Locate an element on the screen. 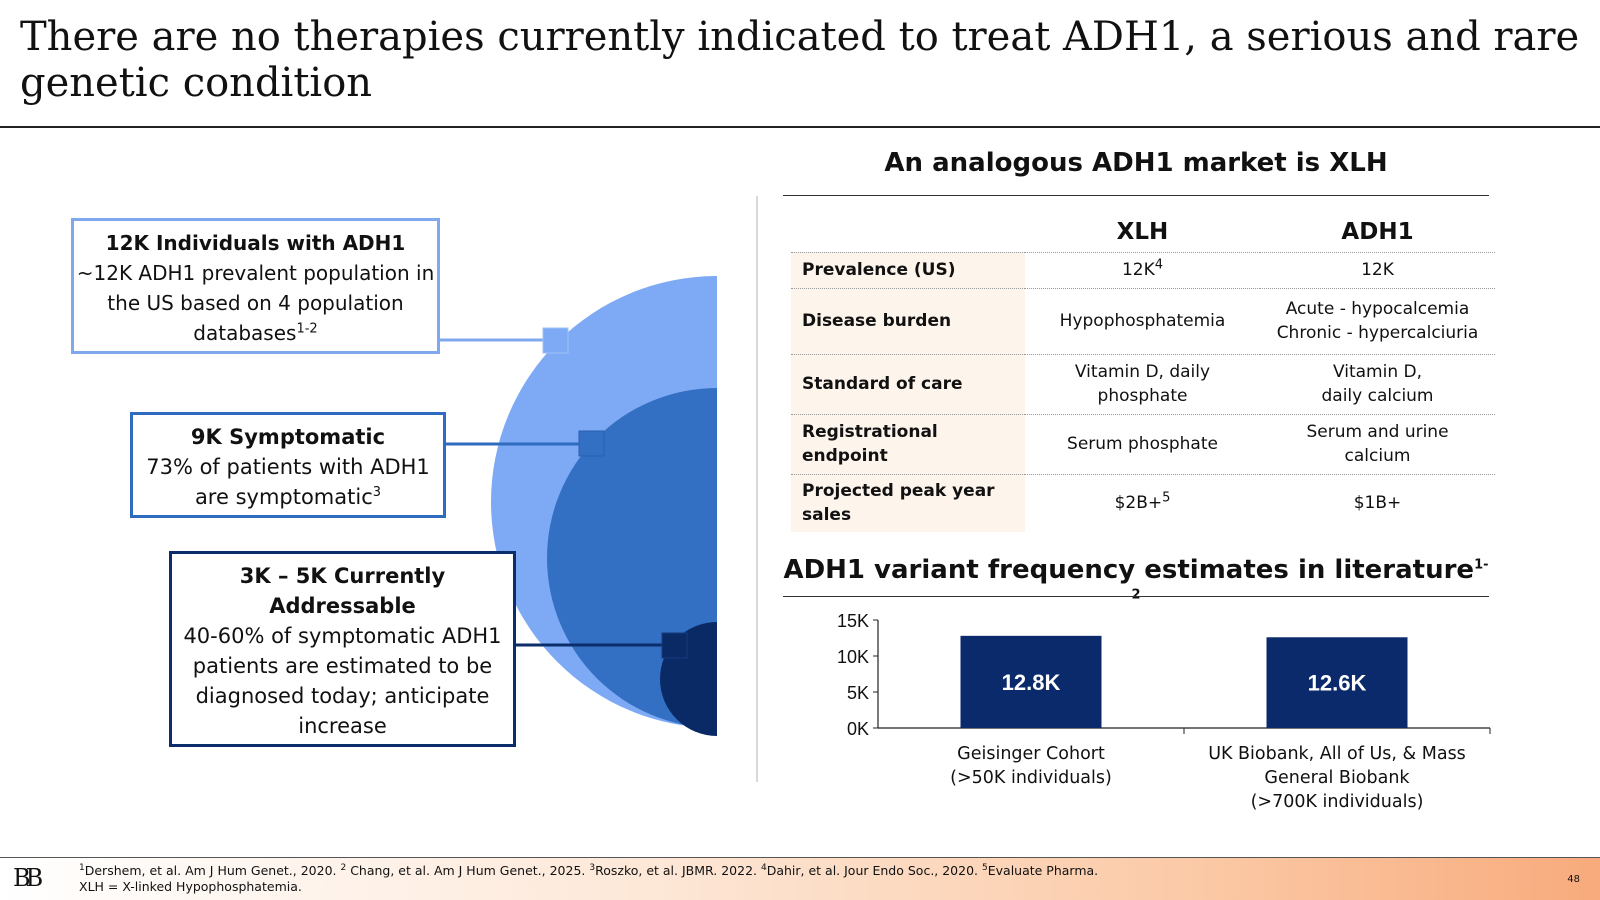 The width and height of the screenshot is (1600, 900). cell-xlh: Vitamin D, daily phosphate is located at coordinates (1142, 383).